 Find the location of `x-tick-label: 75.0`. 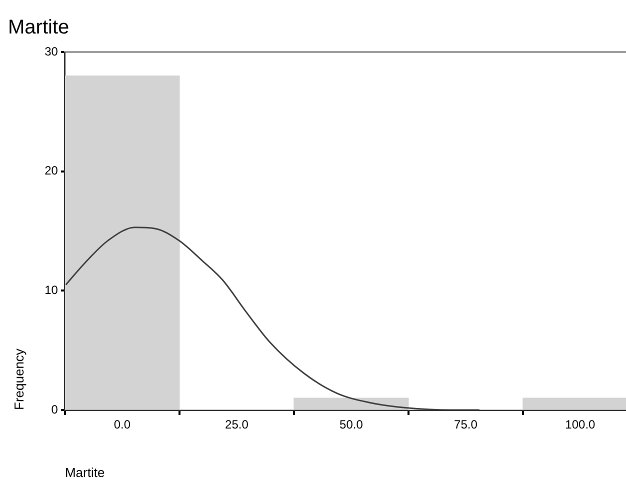

x-tick-label: 75.0 is located at coordinates (466, 425).